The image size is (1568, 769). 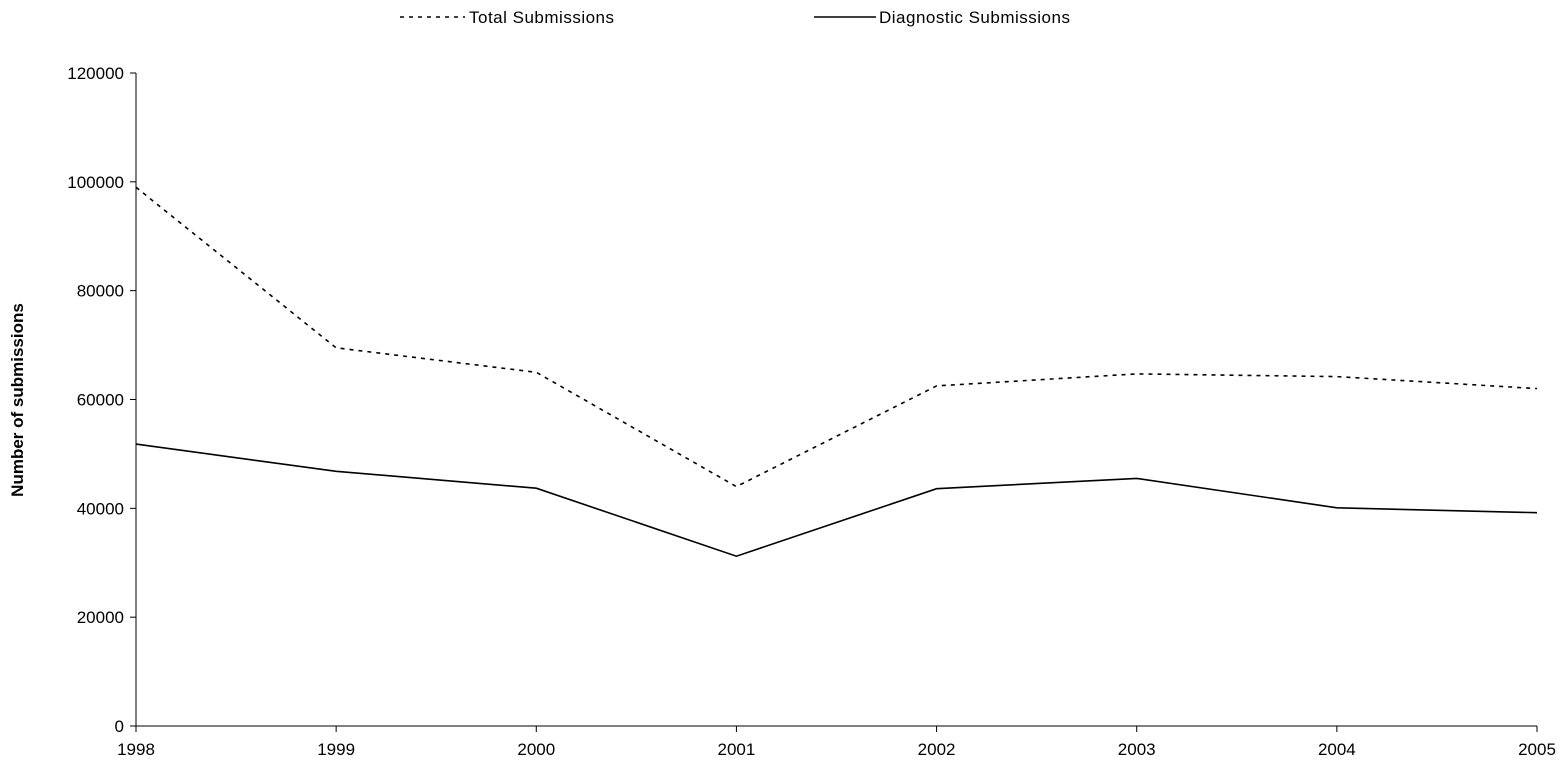 What do you see at coordinates (836, 500) in the screenshot?
I see `series-line-diagnostic-submissions` at bounding box center [836, 500].